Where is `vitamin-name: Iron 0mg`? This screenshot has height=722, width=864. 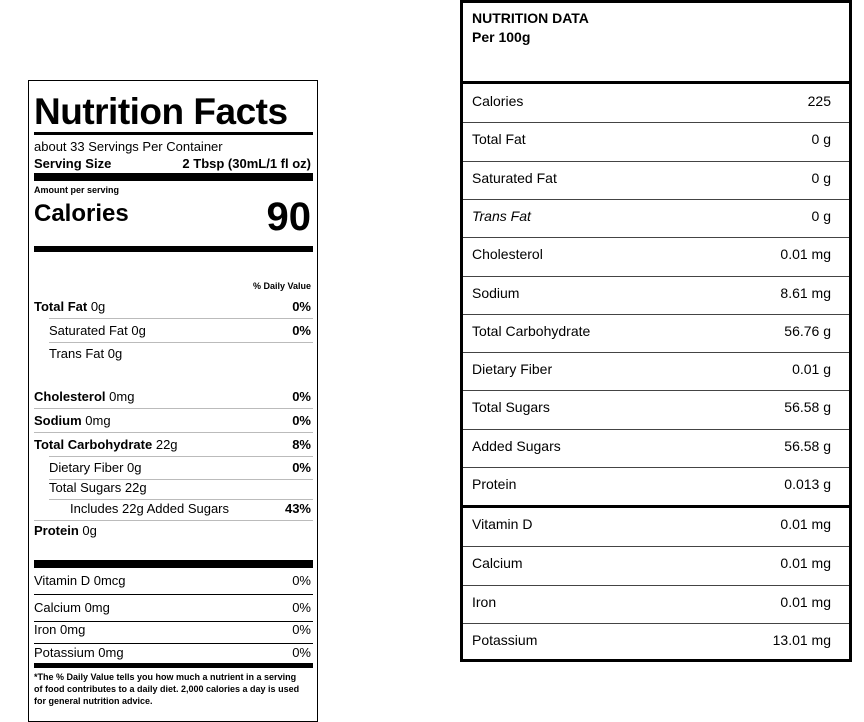
vitamin-name: Iron 0mg is located at coordinates (60, 629).